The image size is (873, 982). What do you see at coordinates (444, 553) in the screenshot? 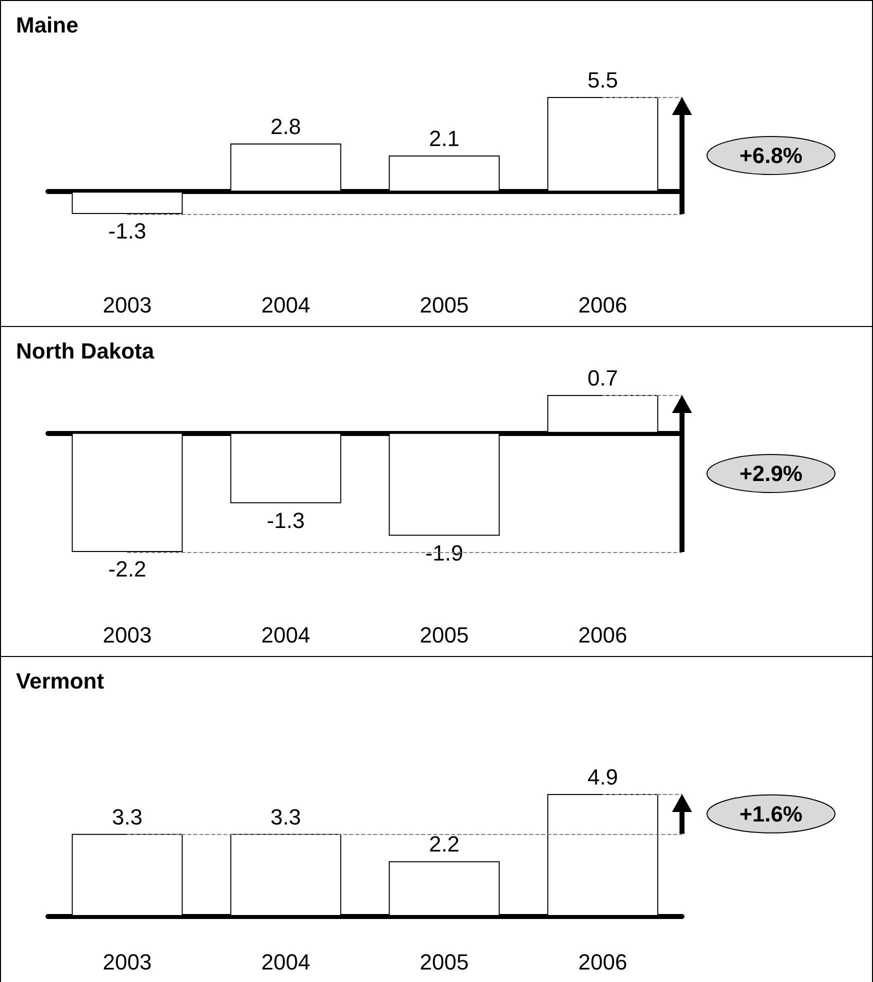
I see `data-label: -1.9` at bounding box center [444, 553].